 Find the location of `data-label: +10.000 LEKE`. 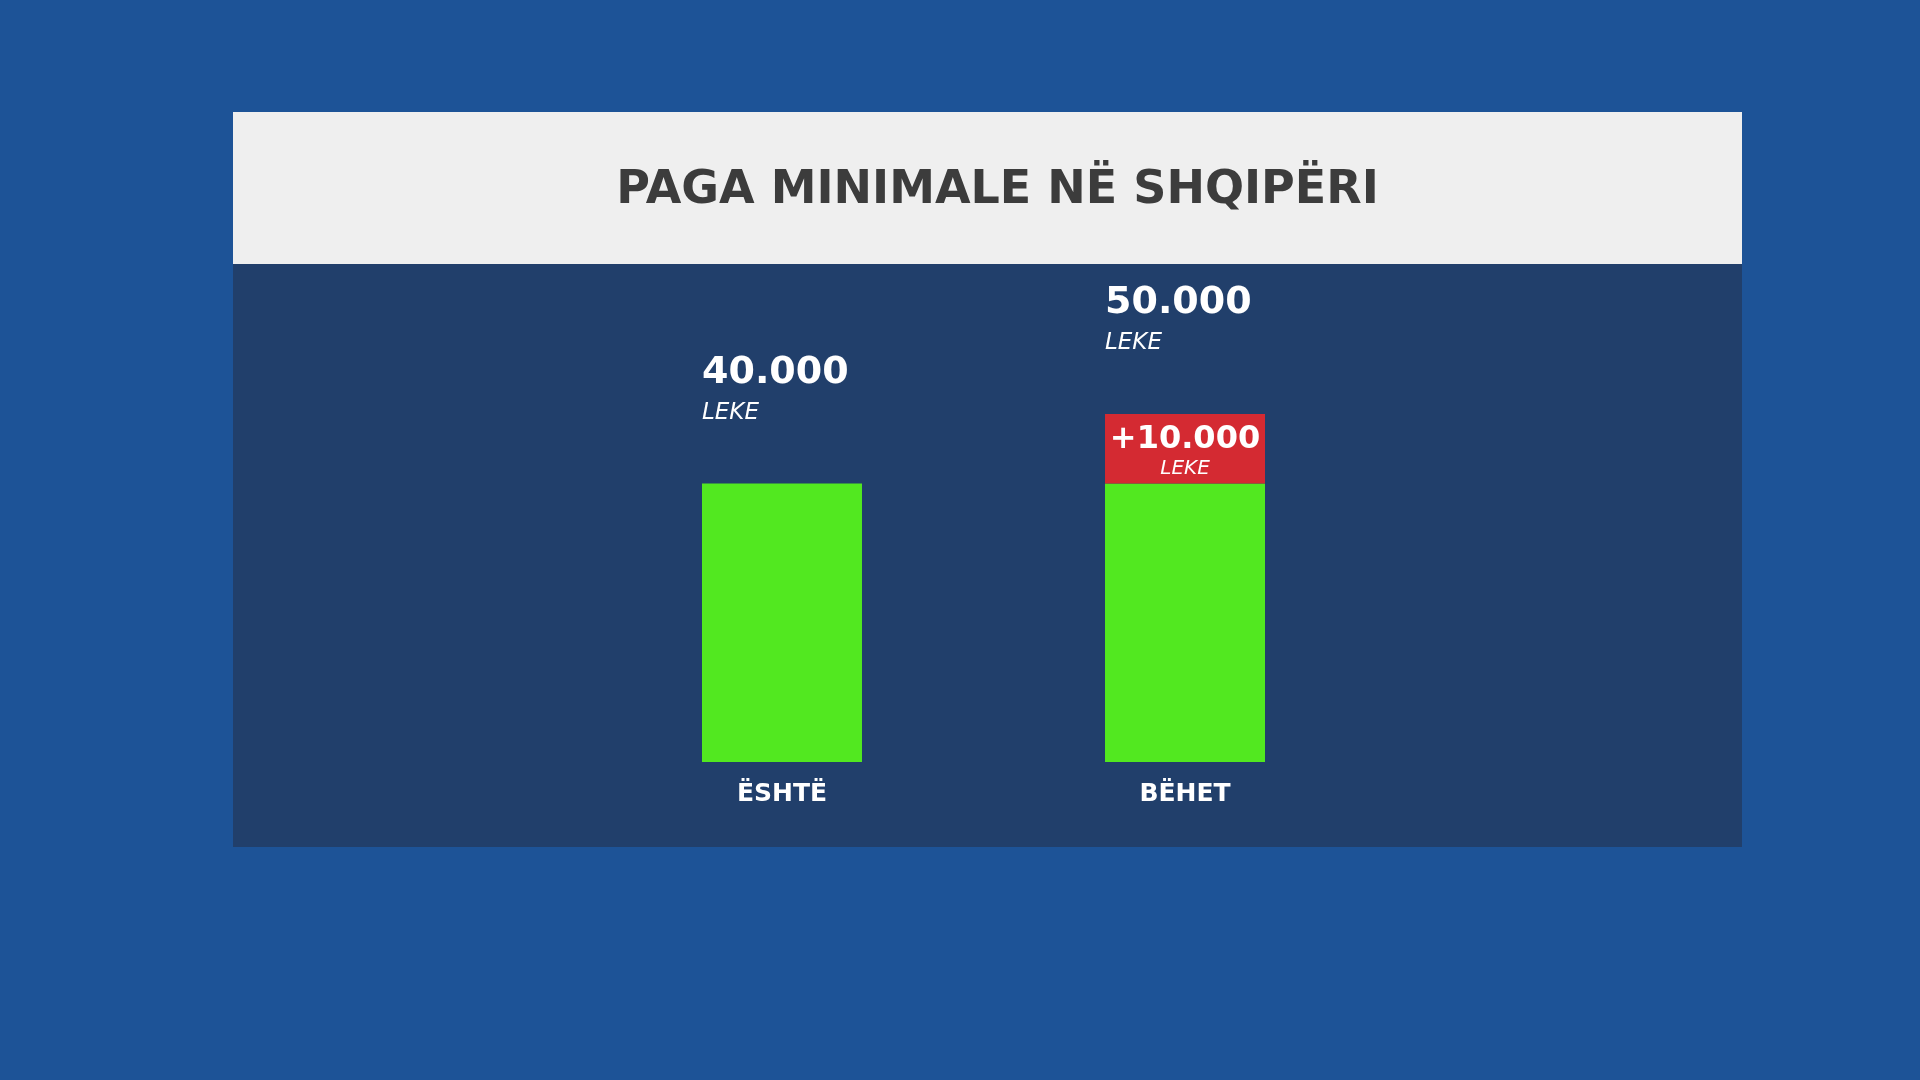

data-label: +10.000 LEKE is located at coordinates (1185, 448).